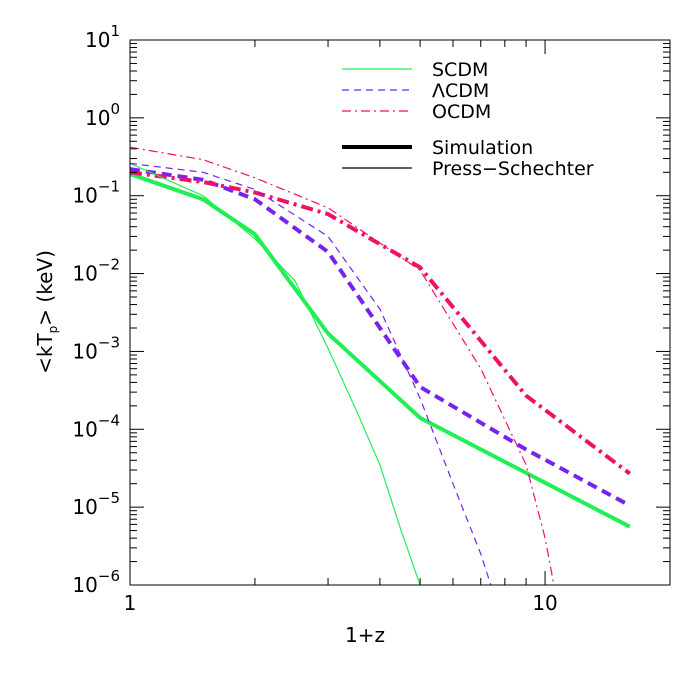 This screenshot has width=700, height=673. What do you see at coordinates (96, 193) in the screenshot?
I see `y-tick-label: 10⁻¹` at bounding box center [96, 193].